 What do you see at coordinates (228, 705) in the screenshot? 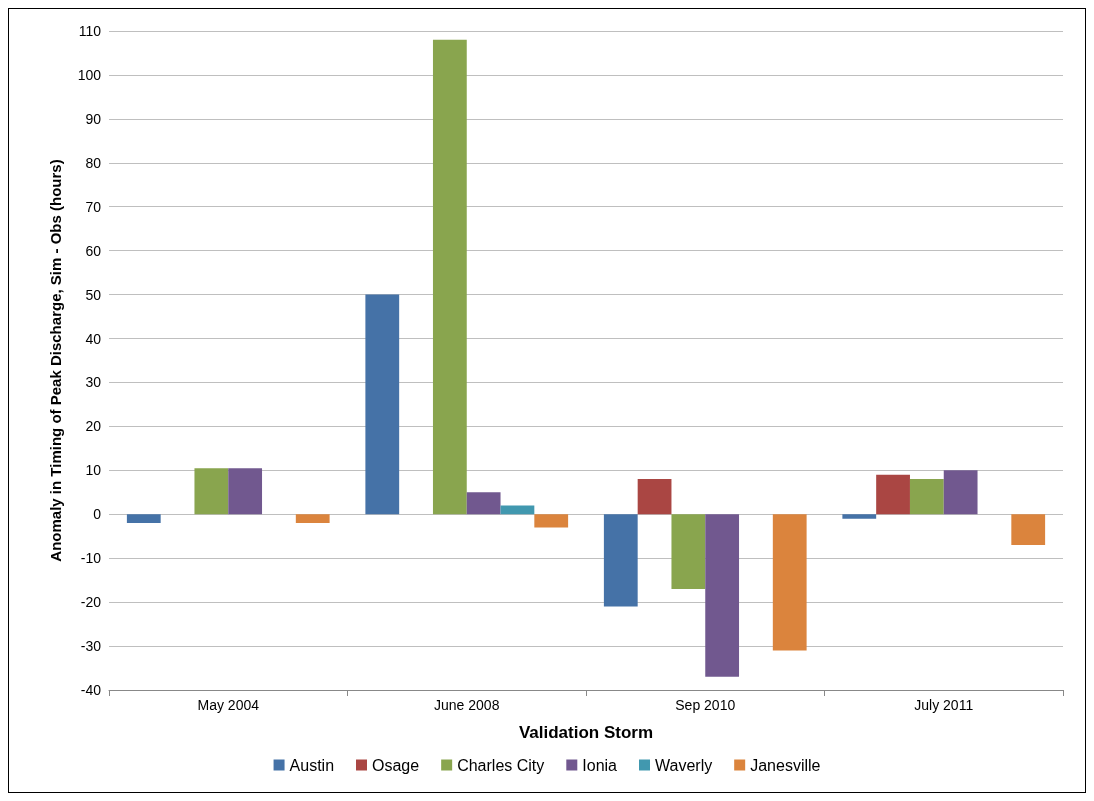
I see `x-tick-label: May 2004` at bounding box center [228, 705].